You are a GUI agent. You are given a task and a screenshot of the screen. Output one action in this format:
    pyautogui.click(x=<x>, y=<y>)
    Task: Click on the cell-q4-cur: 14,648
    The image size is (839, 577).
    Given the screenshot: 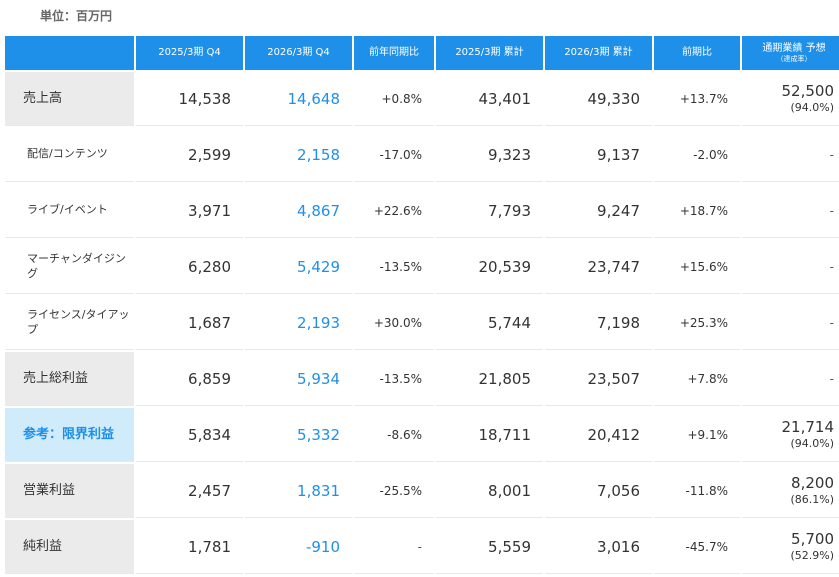 What is the action you would take?
    pyautogui.click(x=298, y=99)
    